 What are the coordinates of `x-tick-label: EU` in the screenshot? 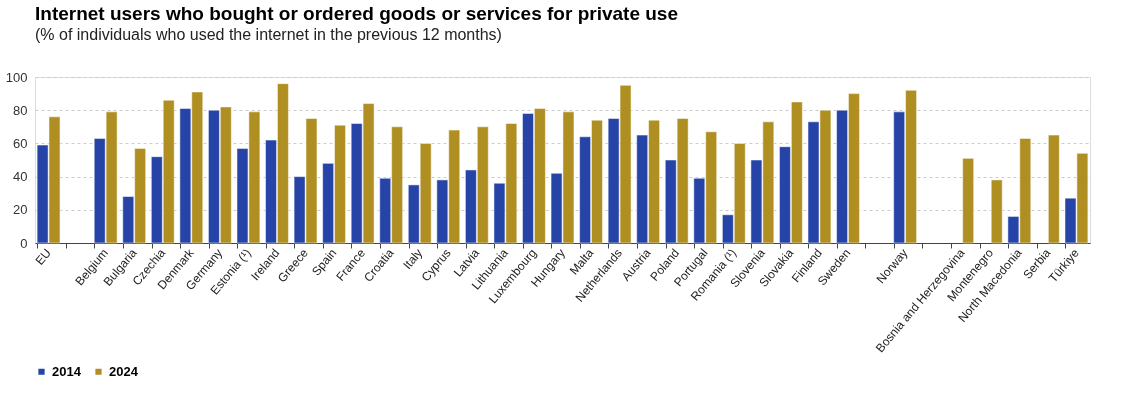 It's located at (43, 257).